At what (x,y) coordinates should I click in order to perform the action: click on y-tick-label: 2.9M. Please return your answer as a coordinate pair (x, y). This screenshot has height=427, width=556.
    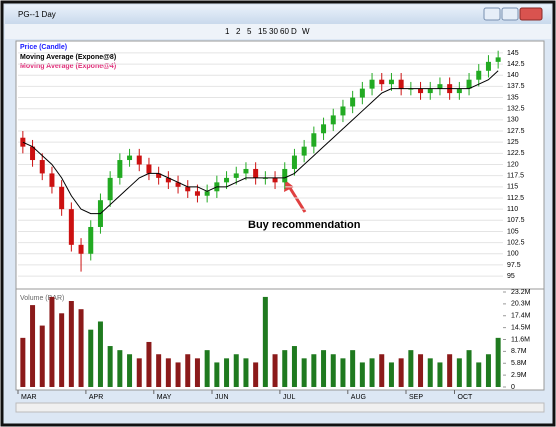
    Looking at the image, I should click on (519, 375).